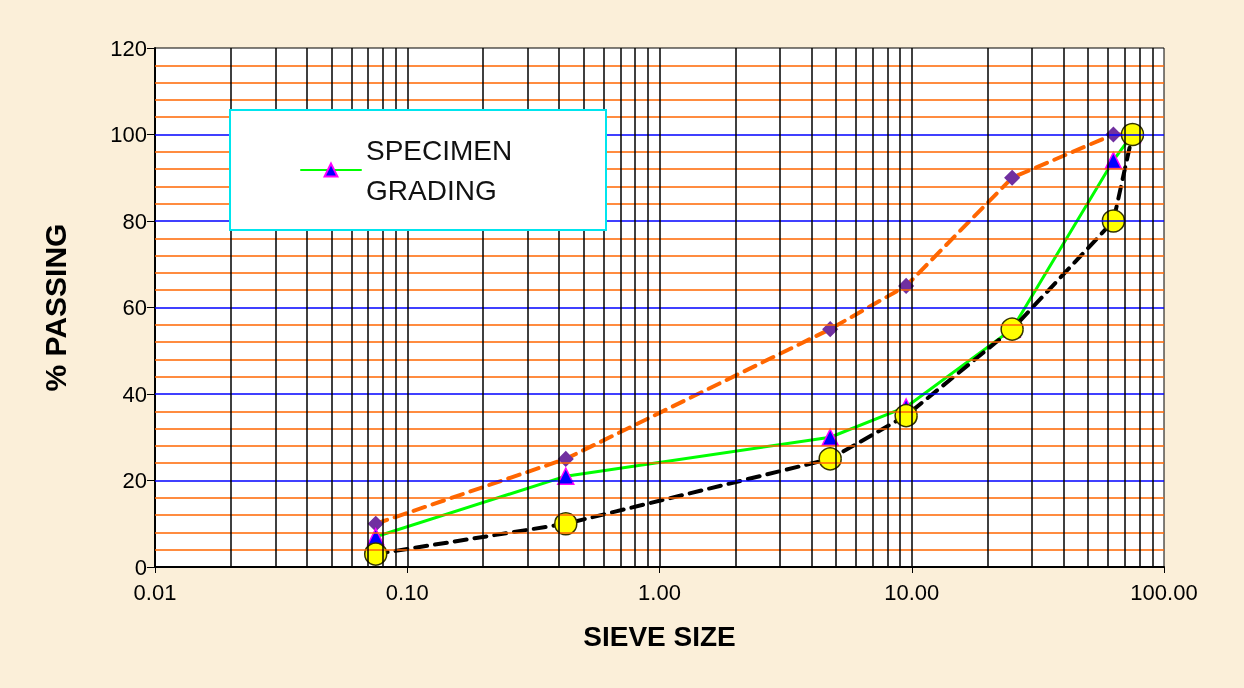 The width and height of the screenshot is (1244, 688). What do you see at coordinates (659, 636) in the screenshot?
I see `x-axis-title: SIEVE SIZE` at bounding box center [659, 636].